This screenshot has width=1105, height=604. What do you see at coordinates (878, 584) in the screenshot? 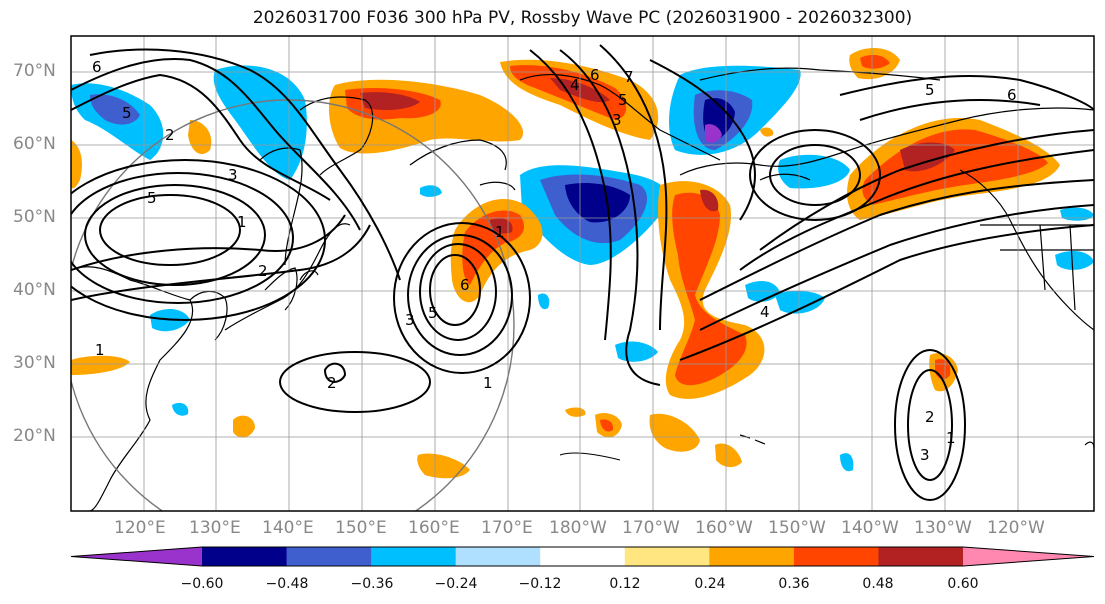
I see `colorbar-tick-label: 0.48` at bounding box center [878, 584].